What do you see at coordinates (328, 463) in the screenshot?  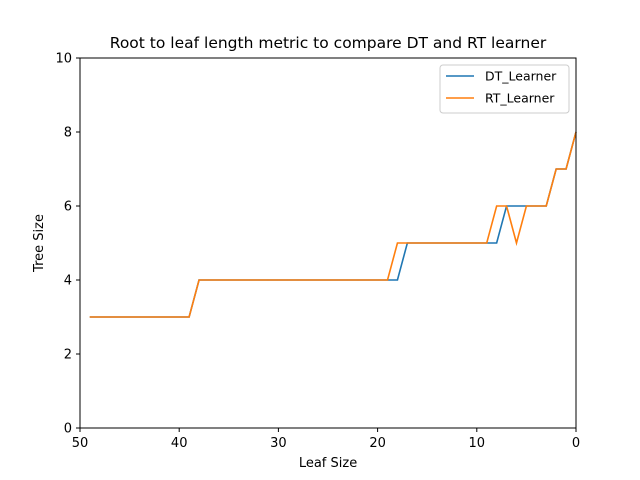 I see `x-axis-title: Leaf Size` at bounding box center [328, 463].